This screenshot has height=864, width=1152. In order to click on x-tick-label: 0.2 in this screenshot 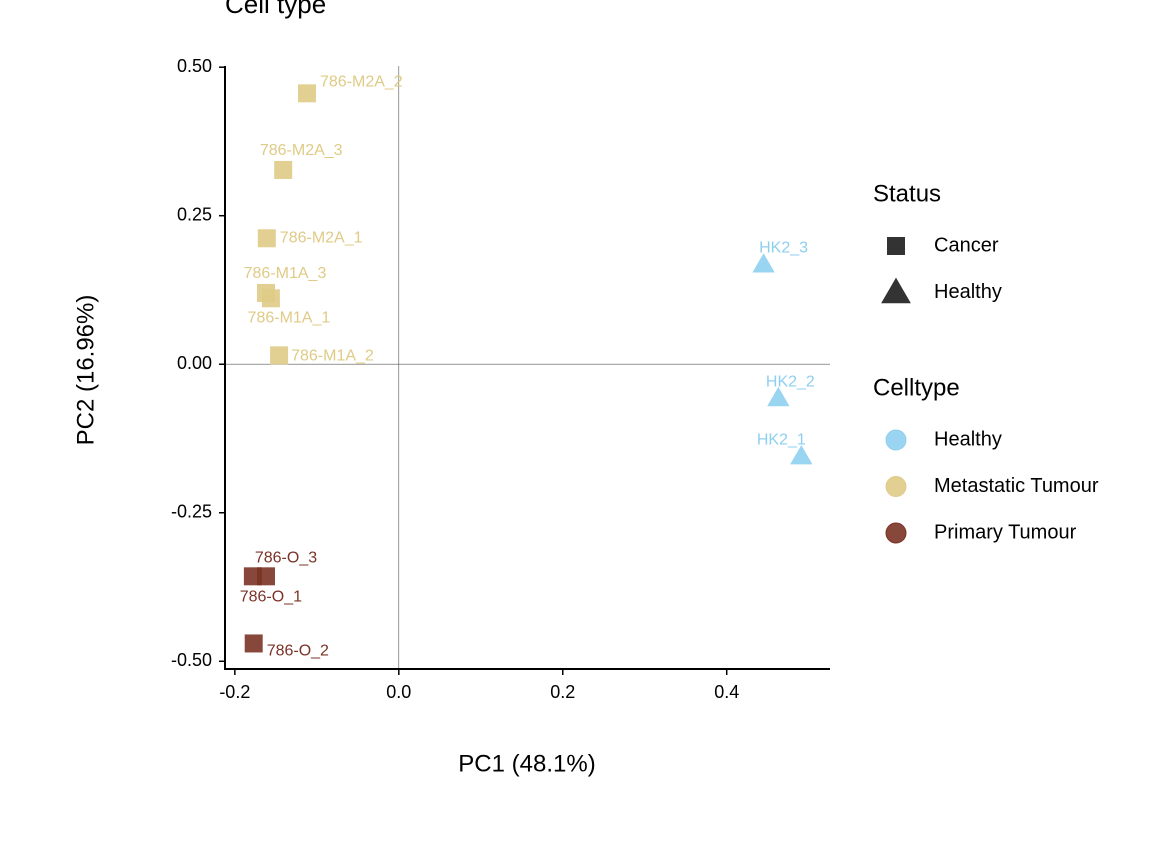, I will do `click(562, 692)`.